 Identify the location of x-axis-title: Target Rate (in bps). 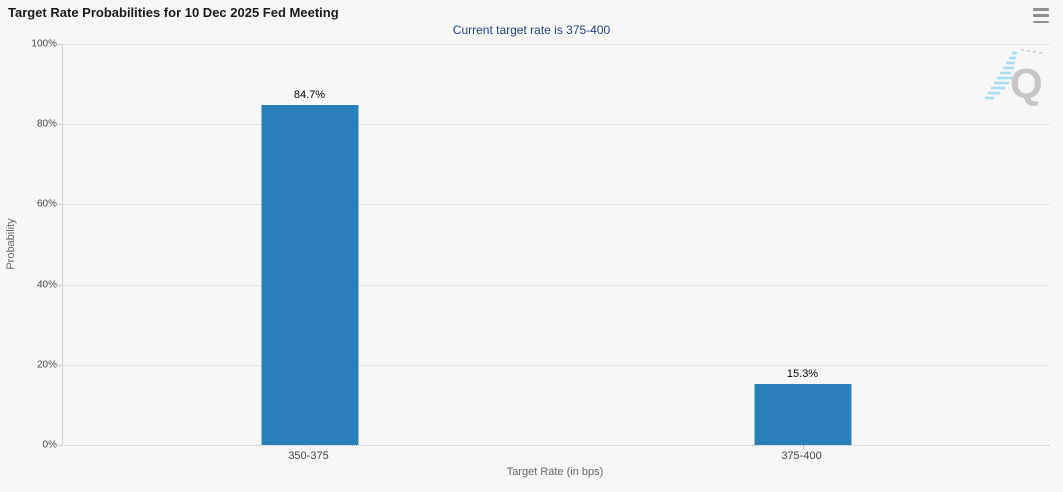
(555, 472).